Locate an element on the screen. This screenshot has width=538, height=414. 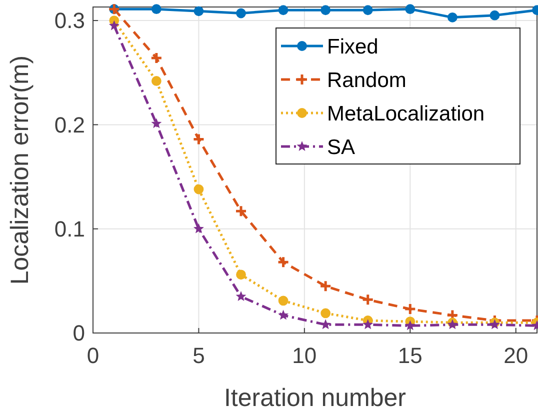
legend-label: SA is located at coordinates (341, 147).